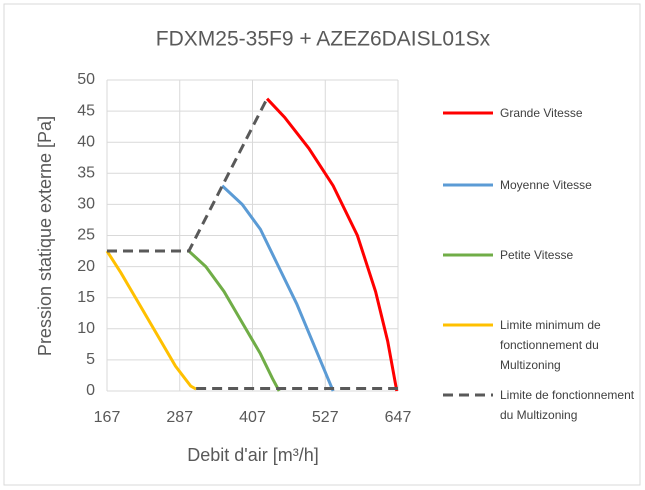 This screenshot has width=645, height=490. Describe the element at coordinates (541, 113) in the screenshot. I see `legend-label: Grande Vitesse` at that location.